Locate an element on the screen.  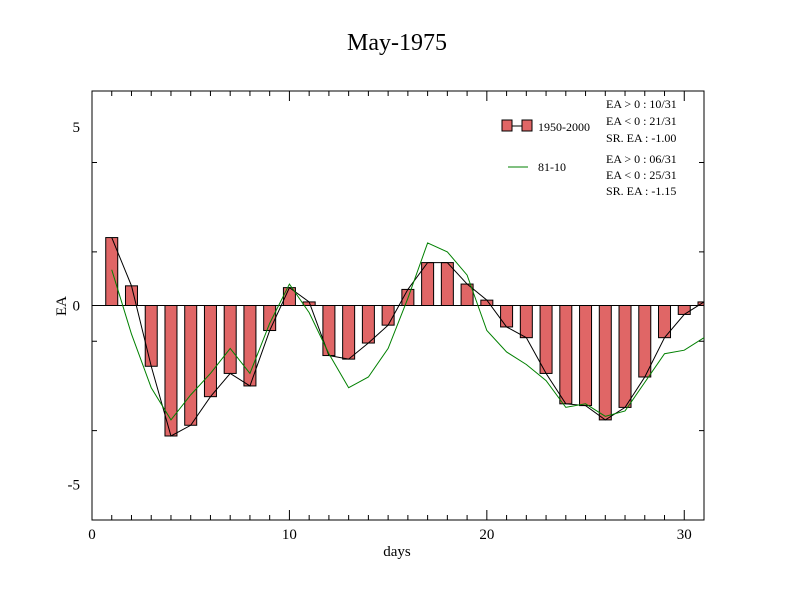
chart-title: May-1975 is located at coordinates (397, 43).